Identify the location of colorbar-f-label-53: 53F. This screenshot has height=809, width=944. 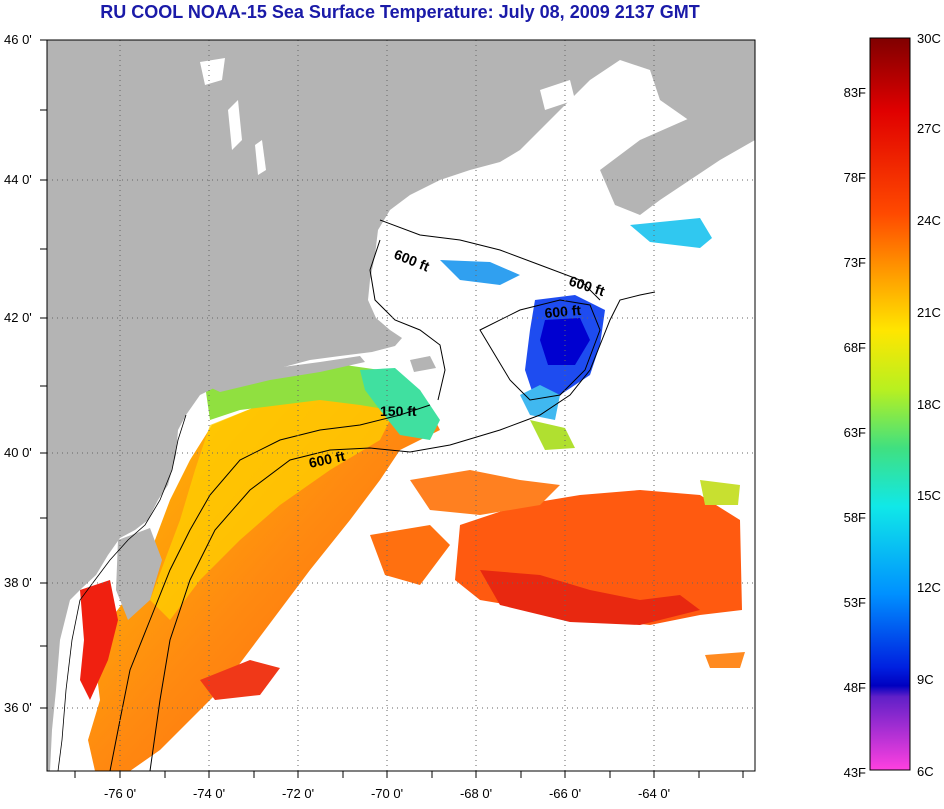
(855, 602).